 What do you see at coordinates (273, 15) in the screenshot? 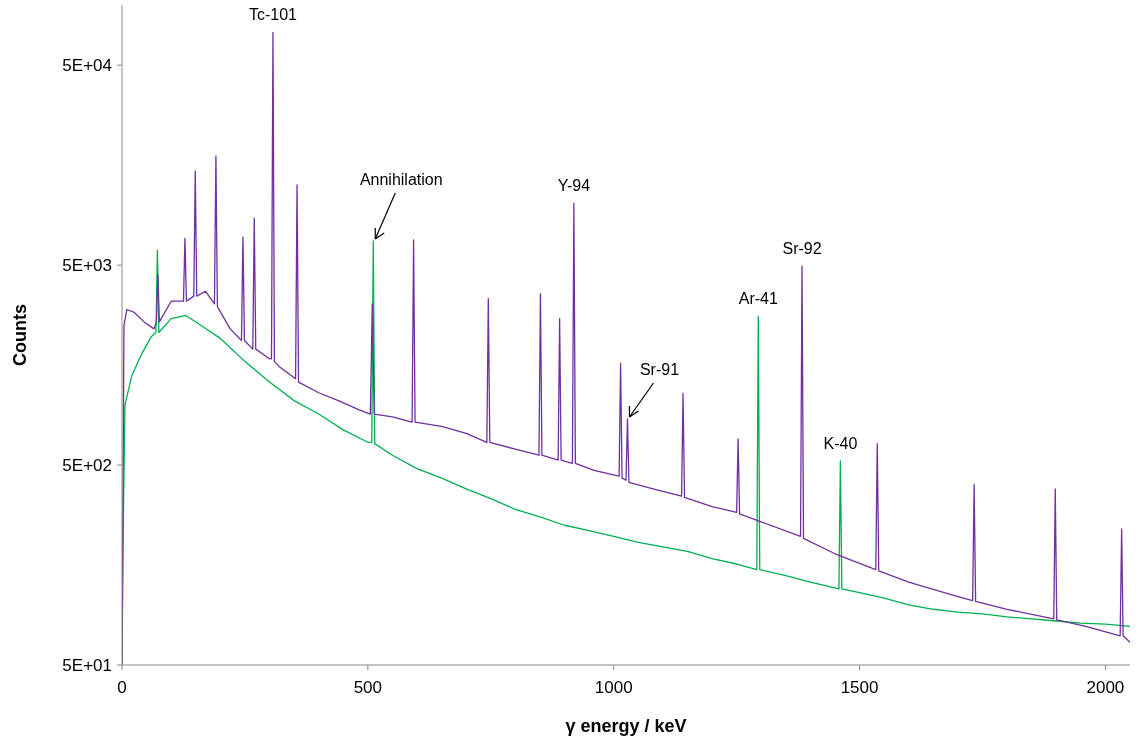
I see `annotation: Tc-101` at bounding box center [273, 15].